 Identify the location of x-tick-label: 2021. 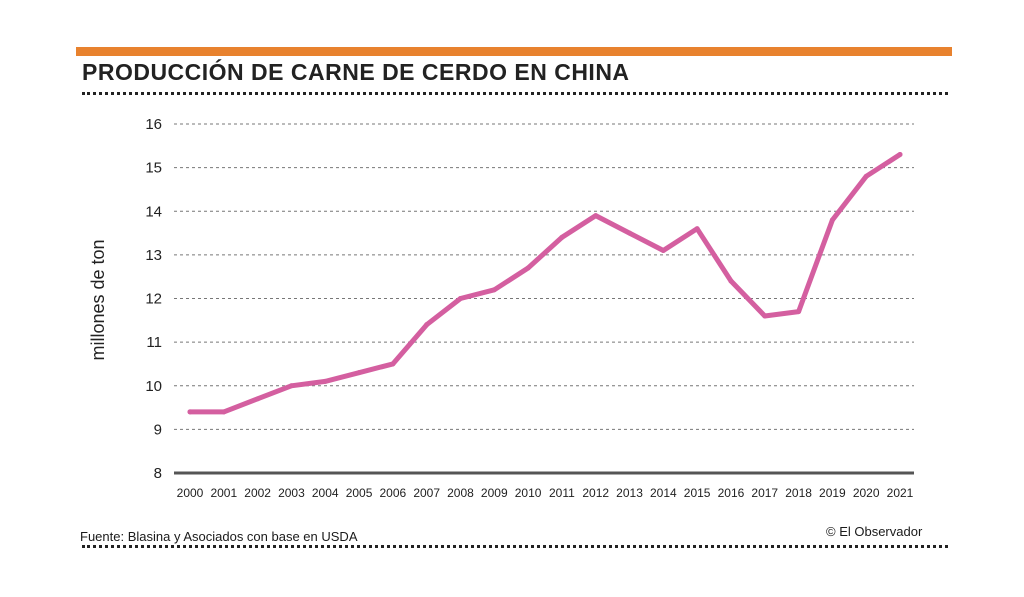
(900, 493).